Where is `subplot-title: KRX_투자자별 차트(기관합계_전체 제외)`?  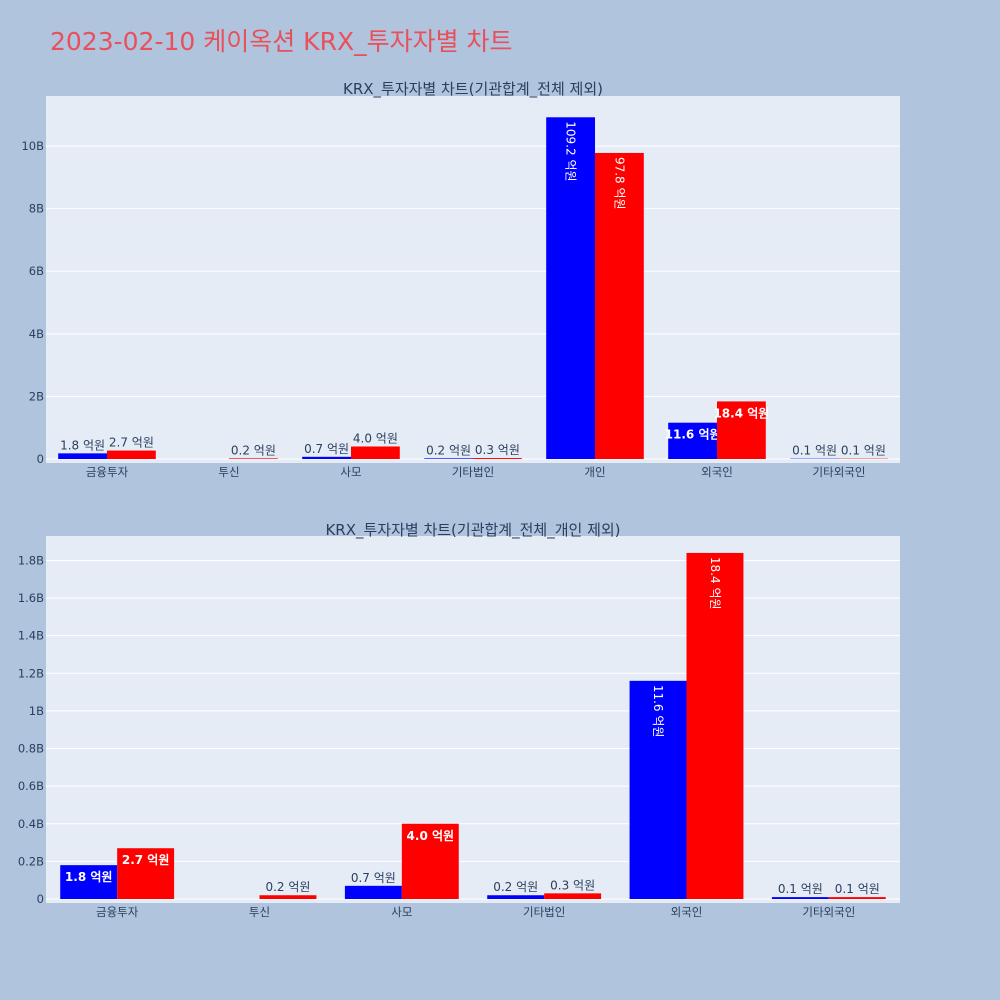 subplot-title: KRX_투자자별 차트(기관합계_전체 제외) is located at coordinates (473, 89).